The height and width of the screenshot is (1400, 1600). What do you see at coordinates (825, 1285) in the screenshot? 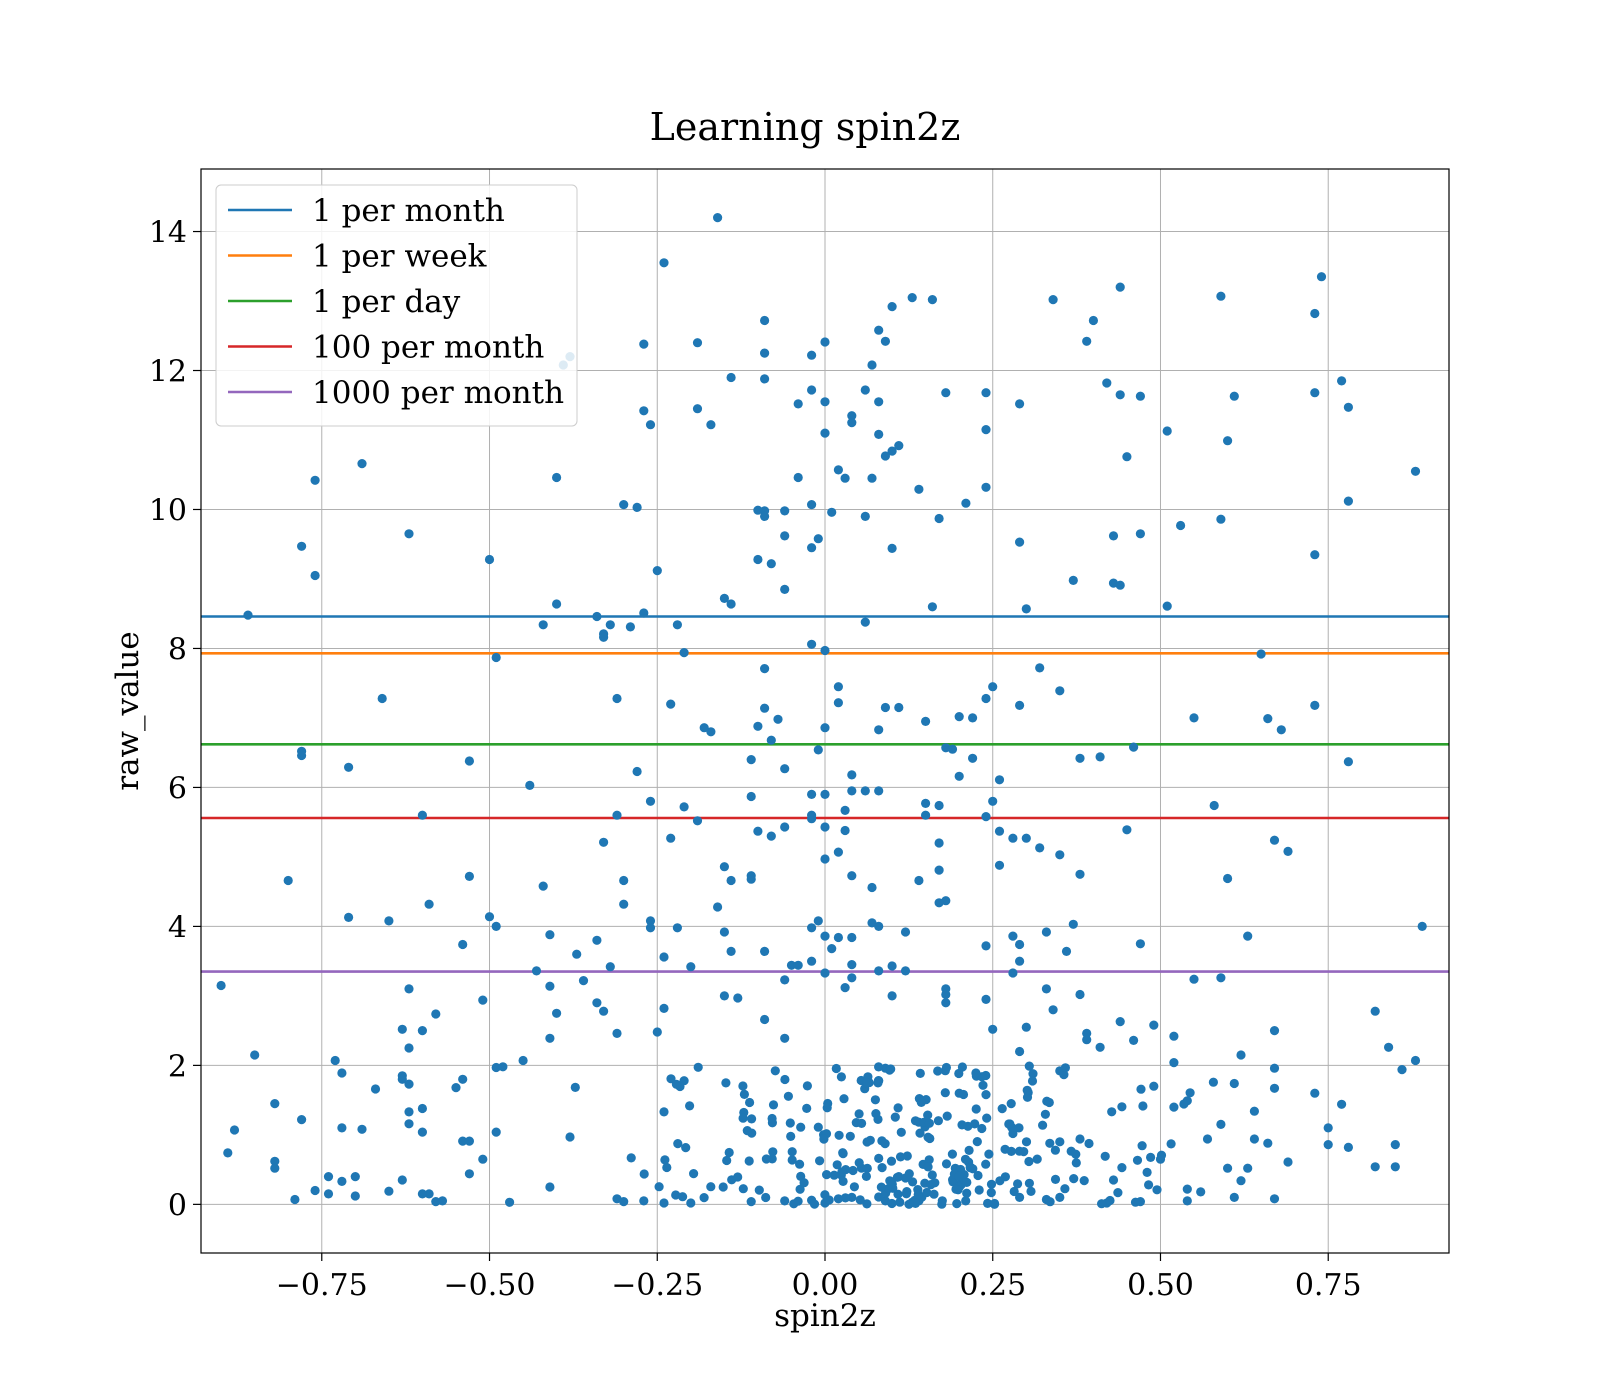
I see `x-tick-label: 0.00` at bounding box center [825, 1285].